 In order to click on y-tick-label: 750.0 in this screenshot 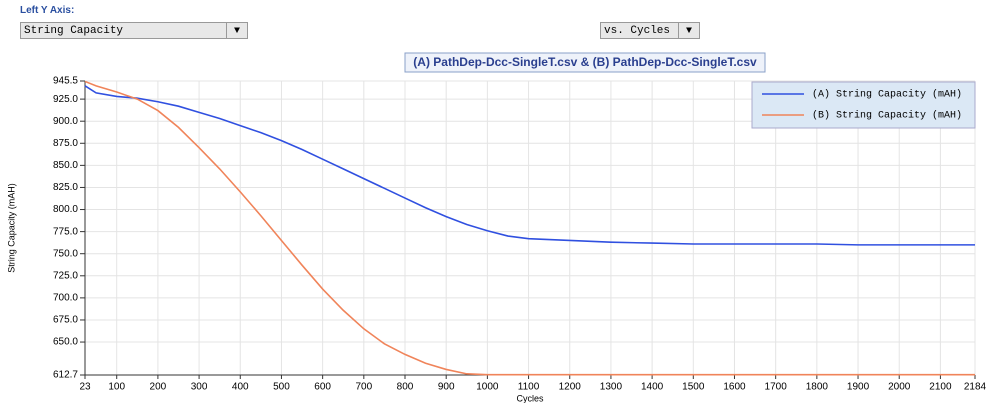, I will do `click(65, 253)`.